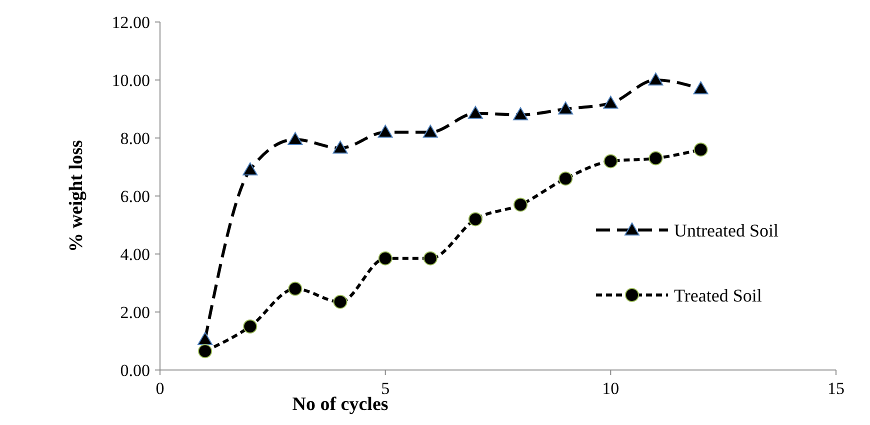 This screenshot has height=425, width=870. What do you see at coordinates (135, 196) in the screenshot?
I see `y-tick-label: 6.00` at bounding box center [135, 196].